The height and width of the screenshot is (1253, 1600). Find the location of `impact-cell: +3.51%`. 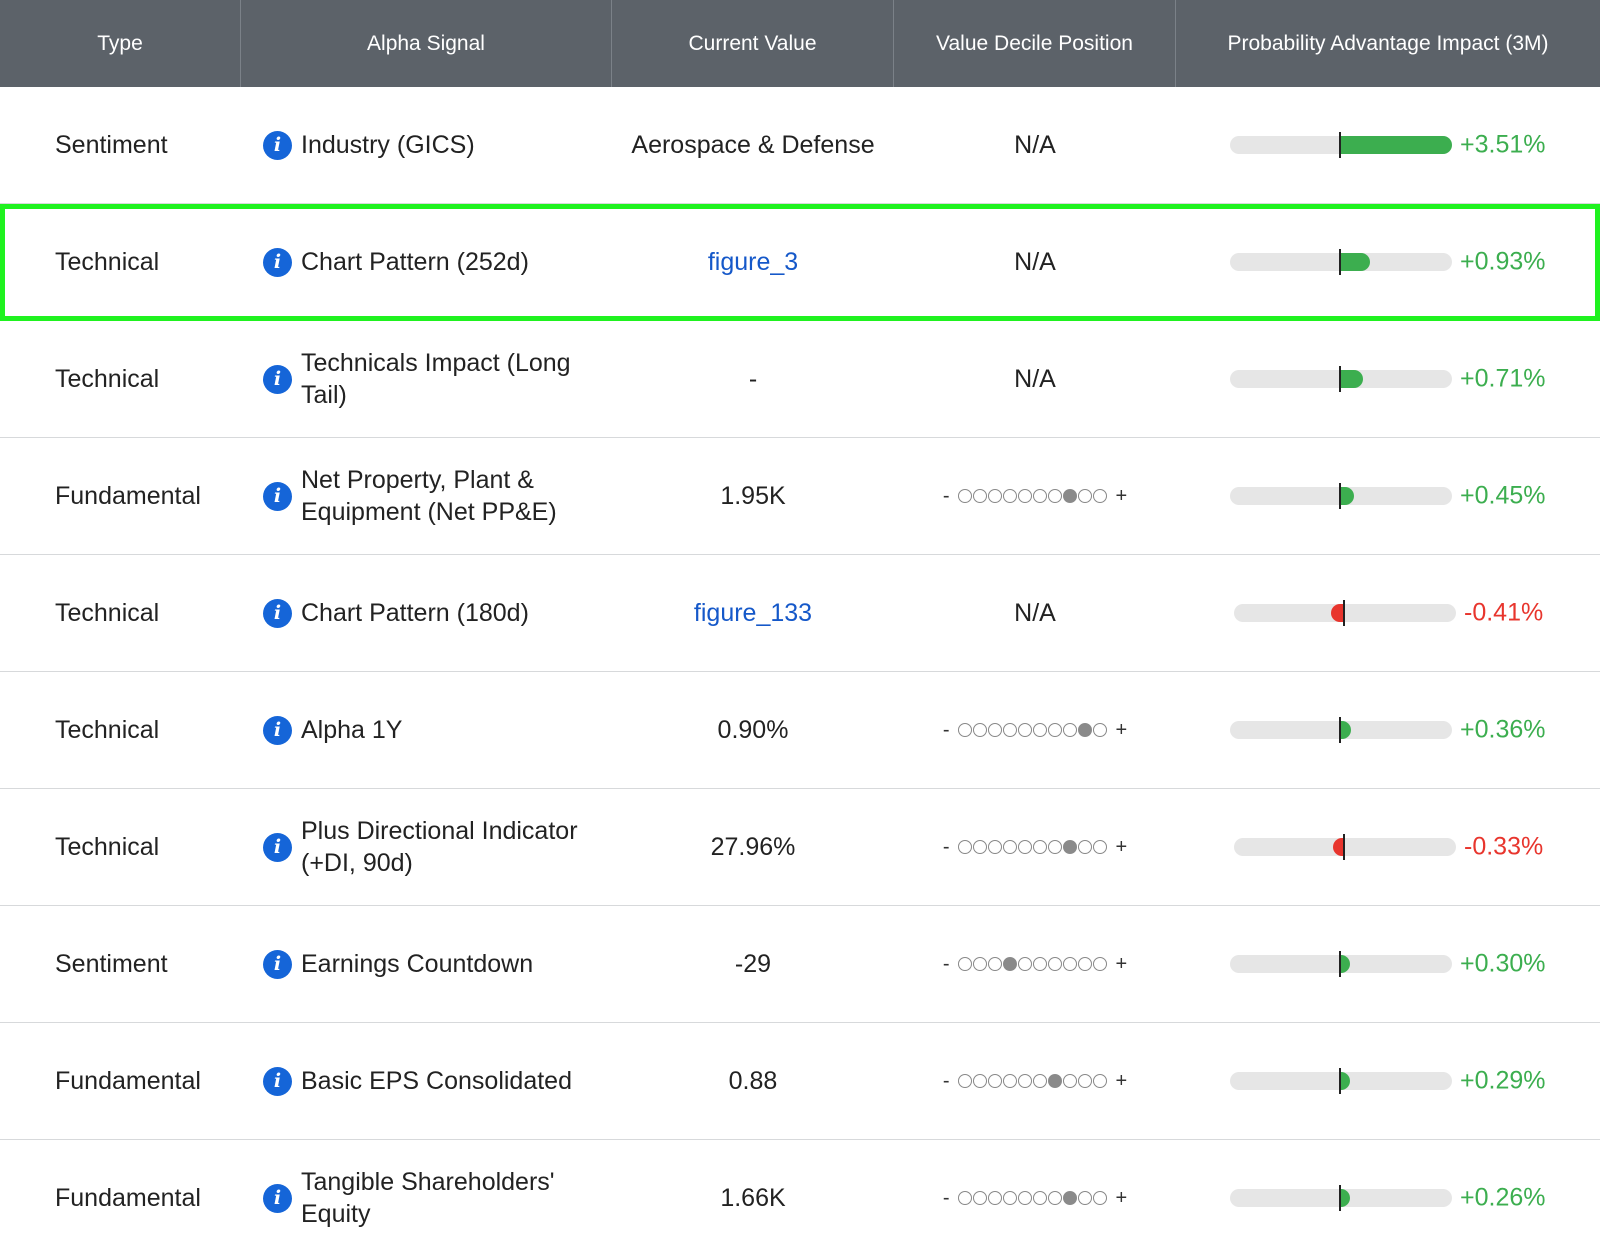

impact-cell: +3.51% is located at coordinates (1388, 145).